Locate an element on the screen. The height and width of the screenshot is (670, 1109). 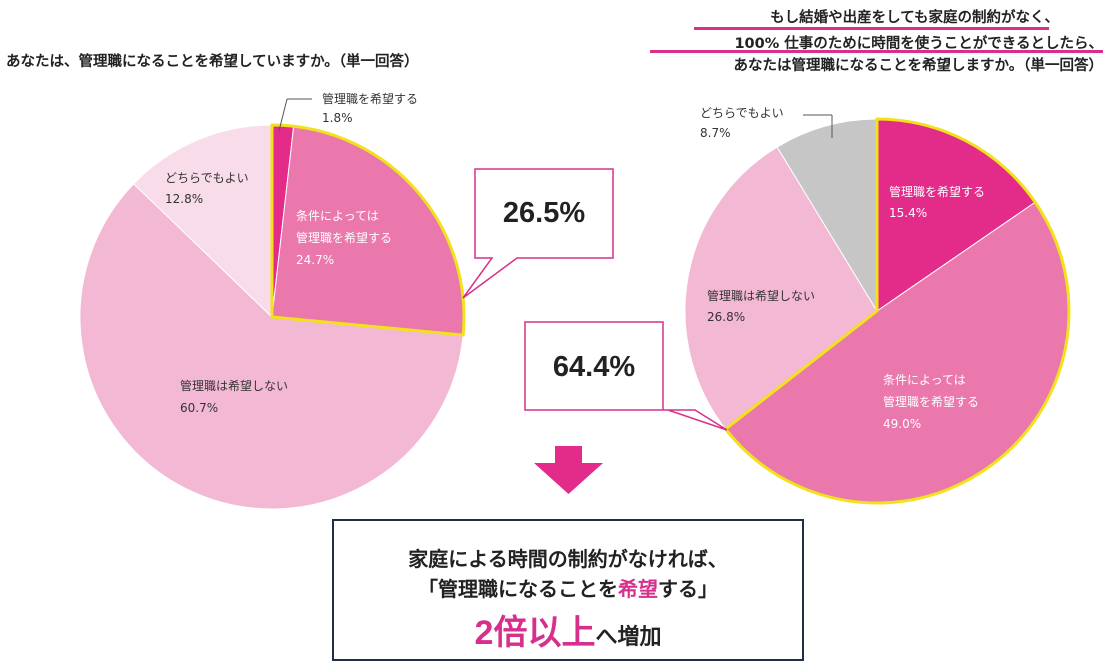
left-slice-4-value: 12.8% is located at coordinates (184, 199).